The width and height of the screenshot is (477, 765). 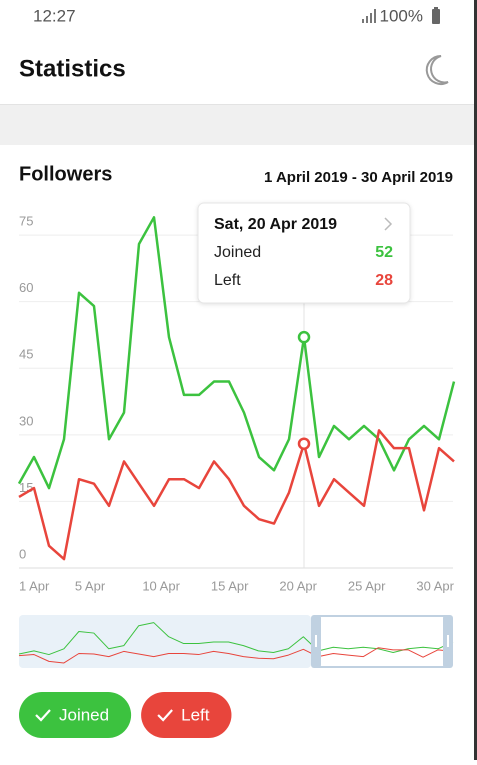 I want to click on status-time: 12:27, so click(x=54, y=15).